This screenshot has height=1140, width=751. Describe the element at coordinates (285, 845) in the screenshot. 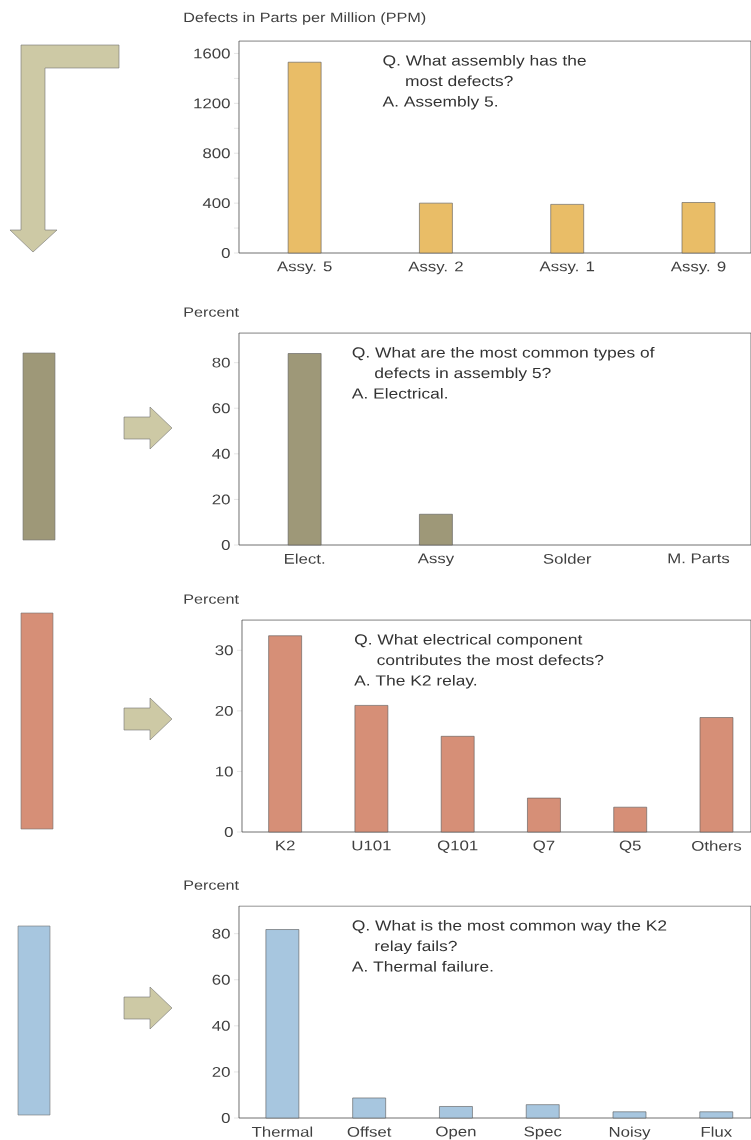

I see `x-tick-label: K2` at that location.